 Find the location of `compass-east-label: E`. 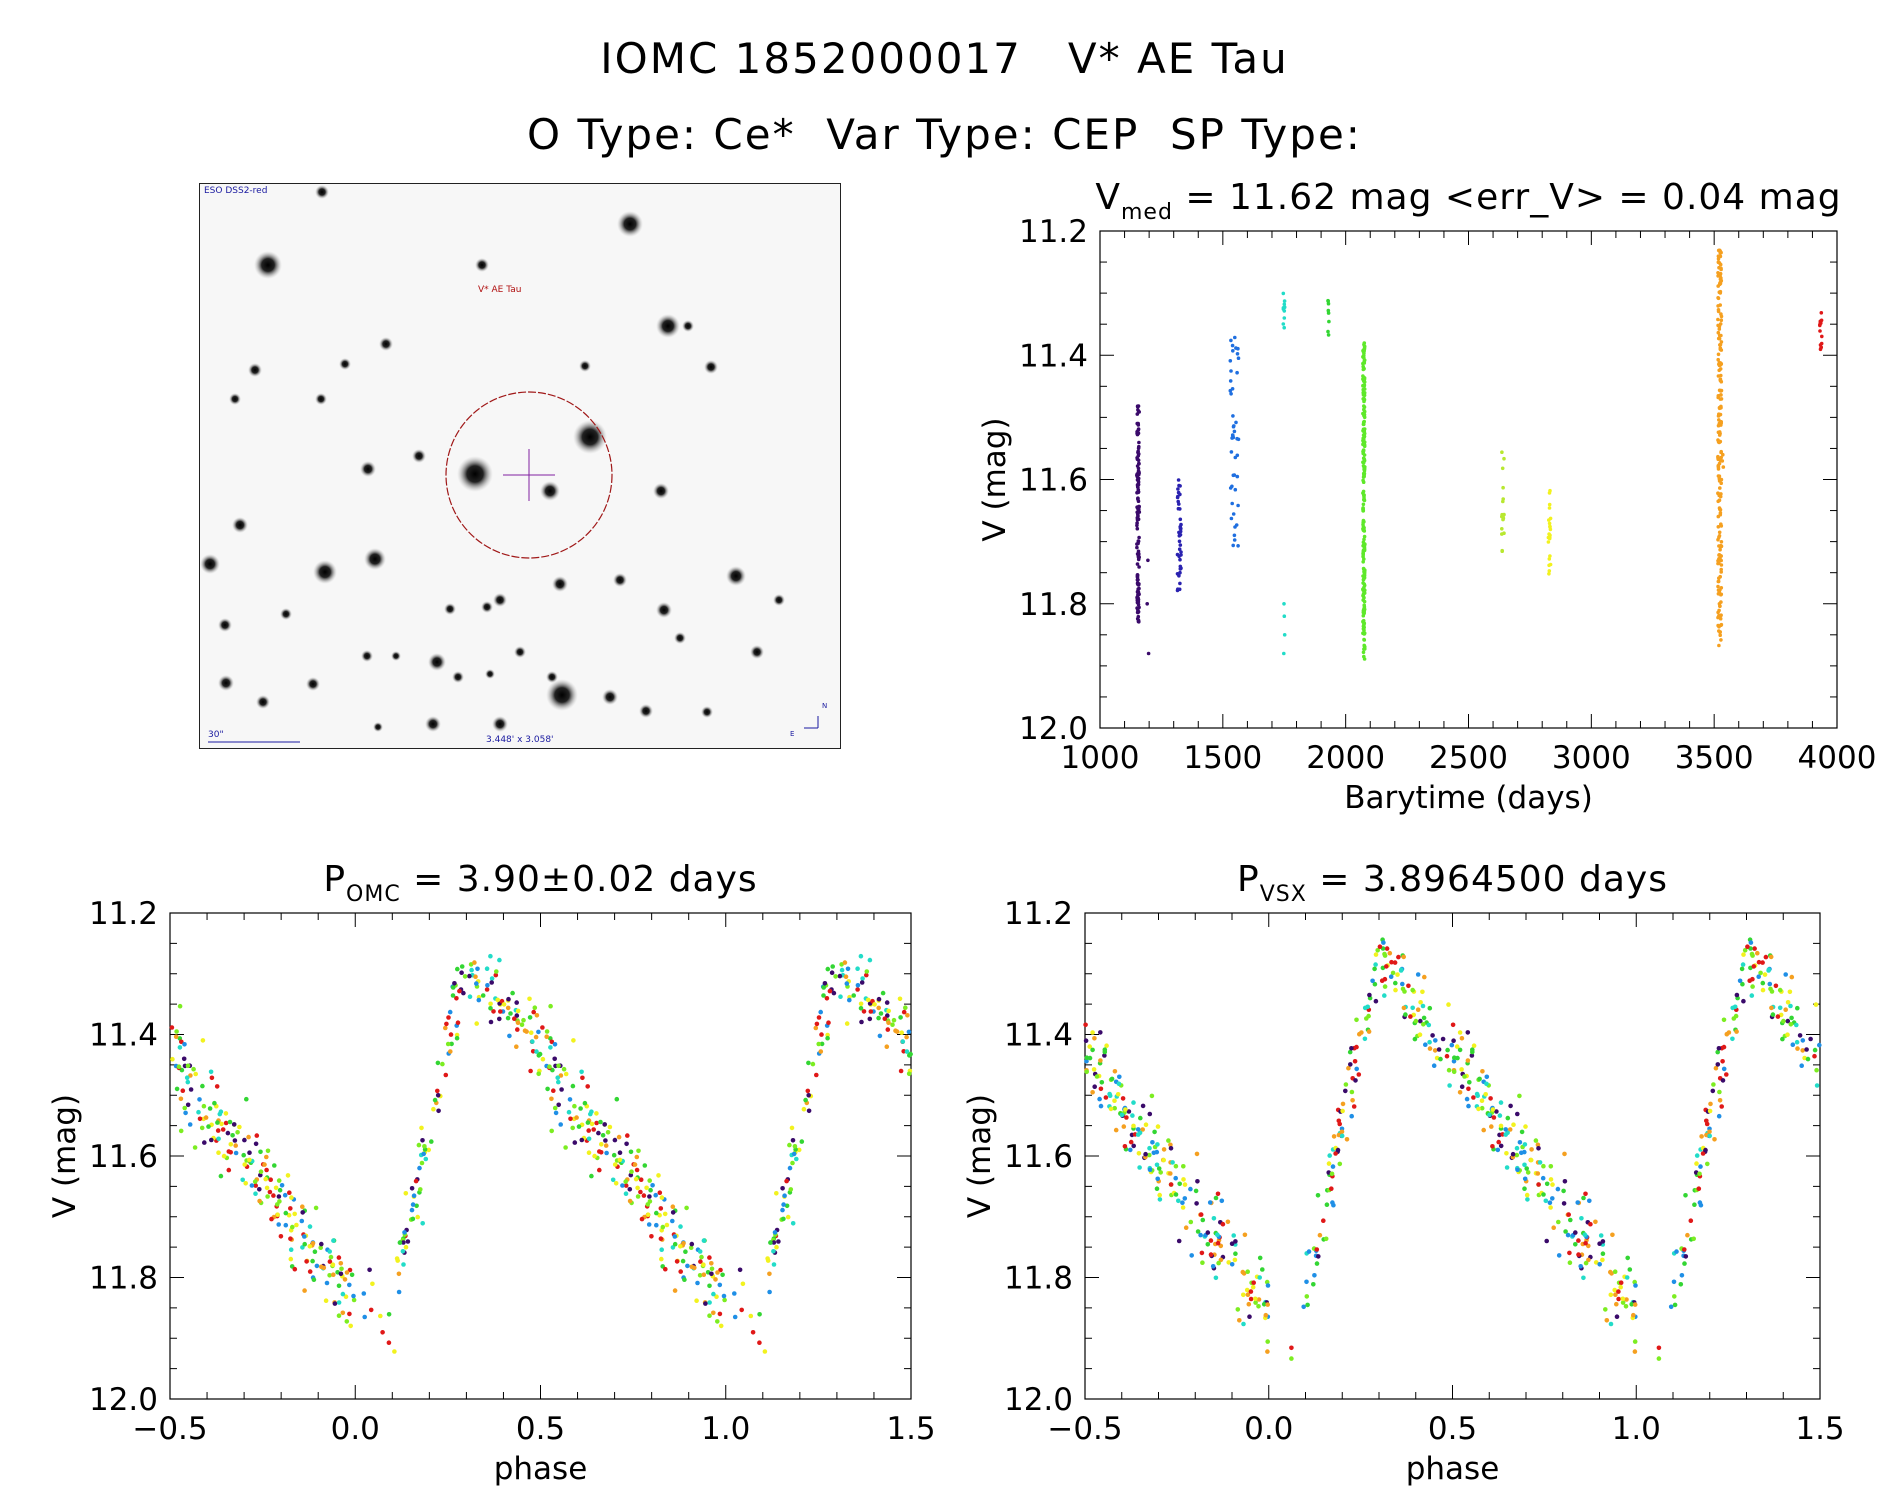

compass-east-label: E is located at coordinates (792, 734).